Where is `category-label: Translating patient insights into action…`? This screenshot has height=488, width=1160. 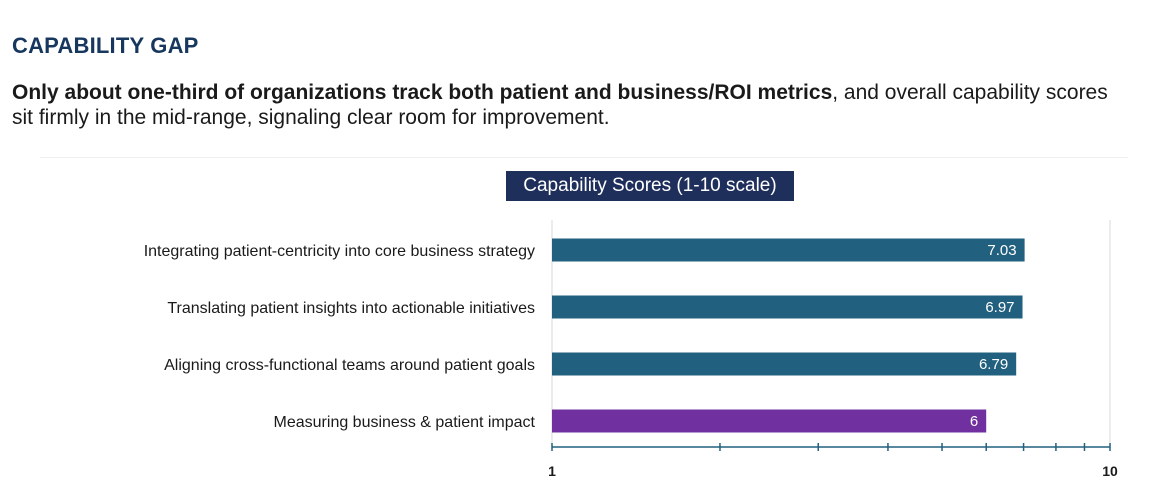
category-label: Translating patient insights into action… is located at coordinates (351, 308).